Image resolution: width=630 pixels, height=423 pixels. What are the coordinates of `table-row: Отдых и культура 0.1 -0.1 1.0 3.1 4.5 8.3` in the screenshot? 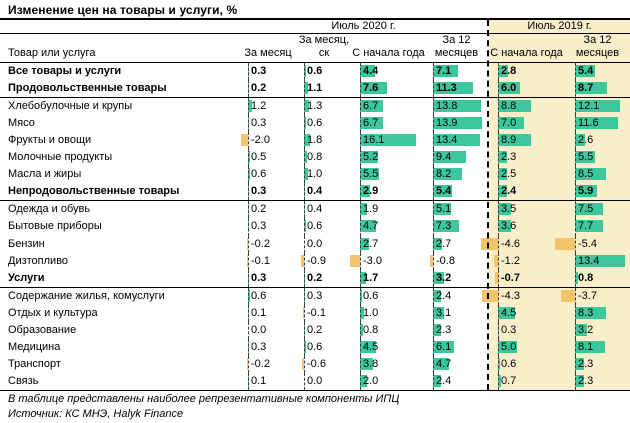 It's located at (315, 313).